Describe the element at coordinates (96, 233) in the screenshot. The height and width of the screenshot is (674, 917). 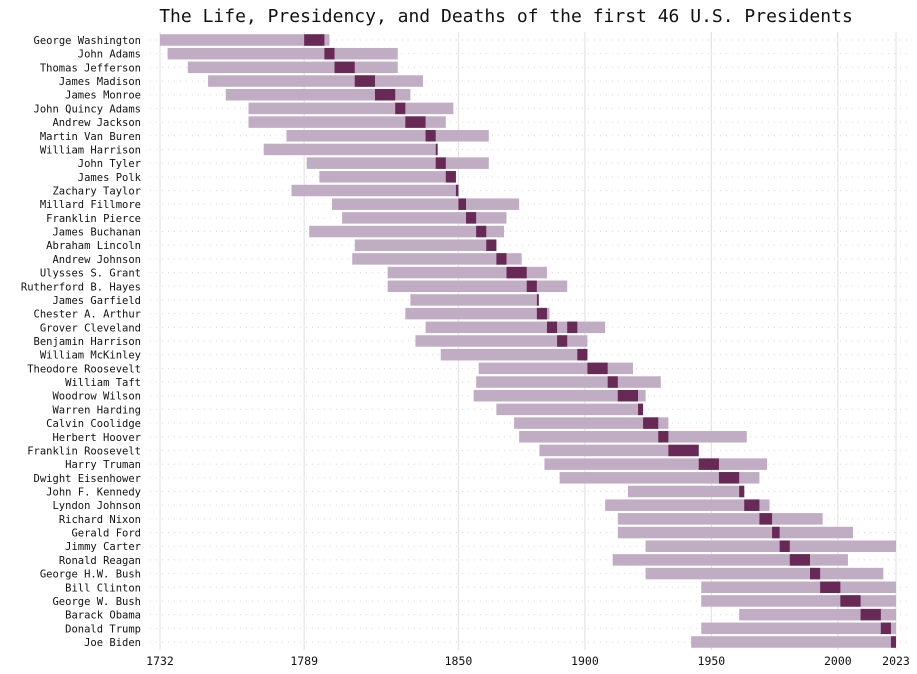
I see `president-label: James Buchanan` at that location.